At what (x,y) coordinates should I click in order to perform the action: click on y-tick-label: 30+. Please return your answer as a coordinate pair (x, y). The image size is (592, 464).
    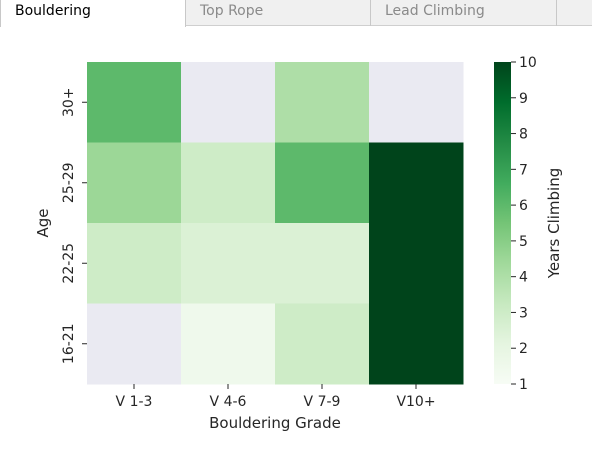
    Looking at the image, I should click on (69, 102).